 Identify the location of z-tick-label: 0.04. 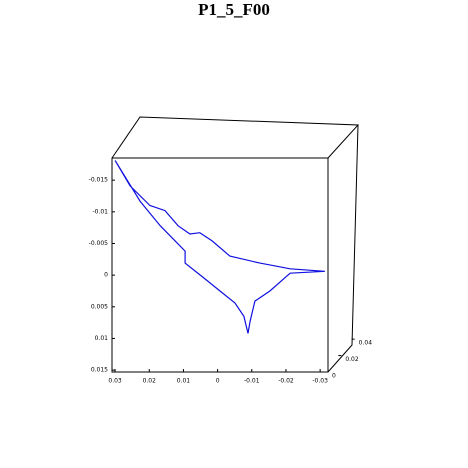
(366, 343).